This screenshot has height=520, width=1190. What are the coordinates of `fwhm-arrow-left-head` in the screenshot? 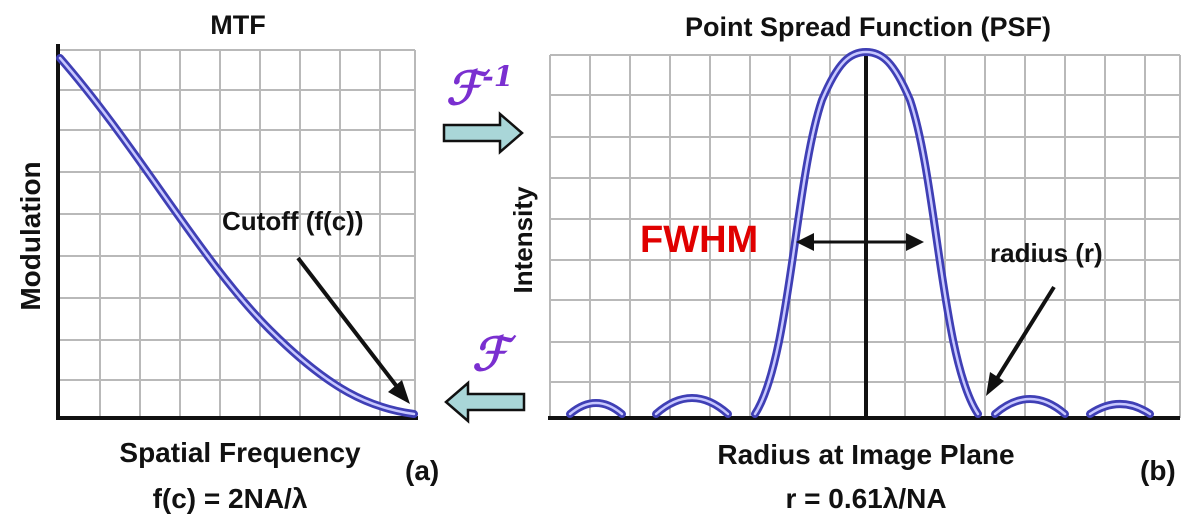 It's located at (805, 242).